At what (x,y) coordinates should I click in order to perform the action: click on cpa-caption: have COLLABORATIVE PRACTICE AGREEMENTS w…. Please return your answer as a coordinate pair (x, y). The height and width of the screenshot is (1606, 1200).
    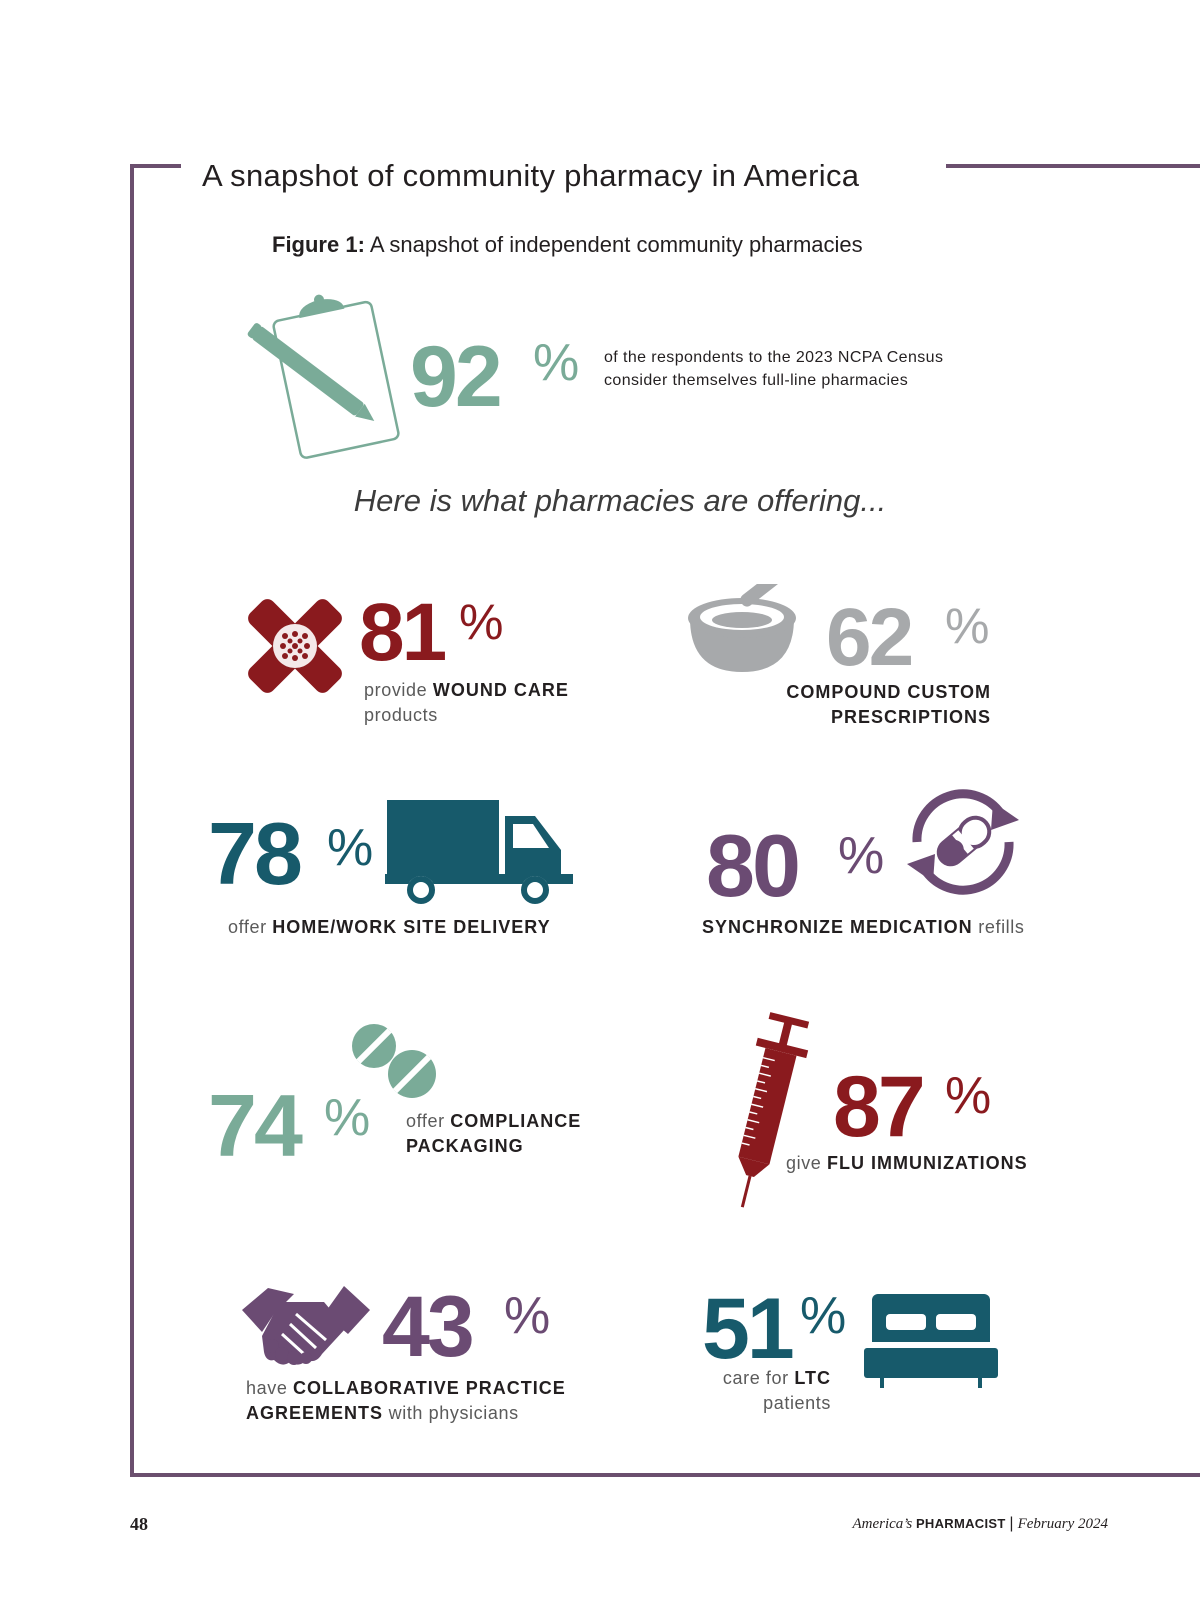
    Looking at the image, I should click on (406, 1401).